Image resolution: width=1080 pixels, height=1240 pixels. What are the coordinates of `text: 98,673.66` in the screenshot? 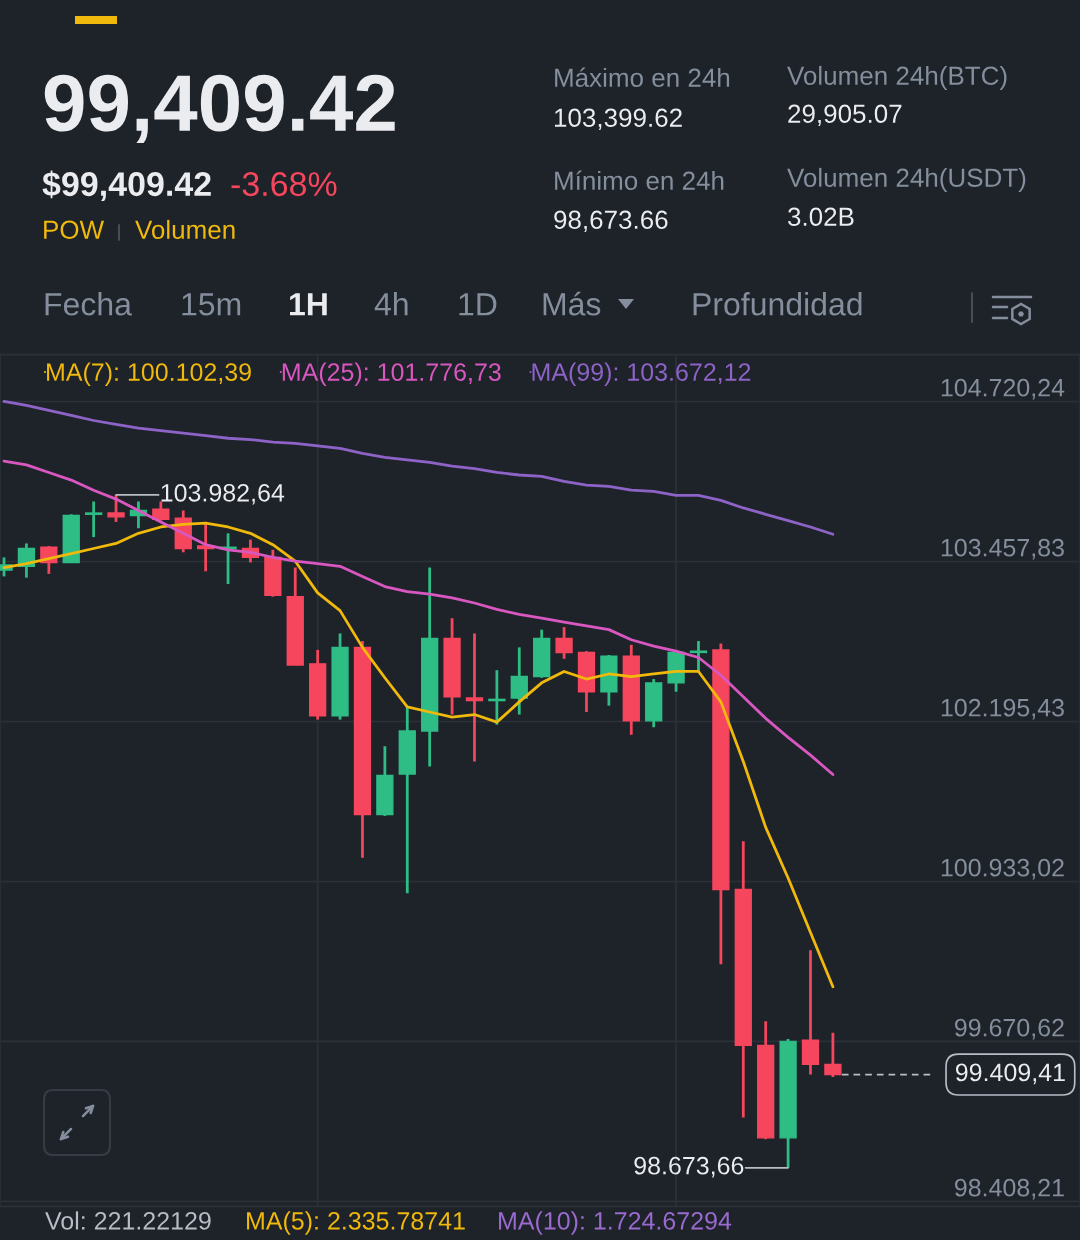 It's located at (611, 221).